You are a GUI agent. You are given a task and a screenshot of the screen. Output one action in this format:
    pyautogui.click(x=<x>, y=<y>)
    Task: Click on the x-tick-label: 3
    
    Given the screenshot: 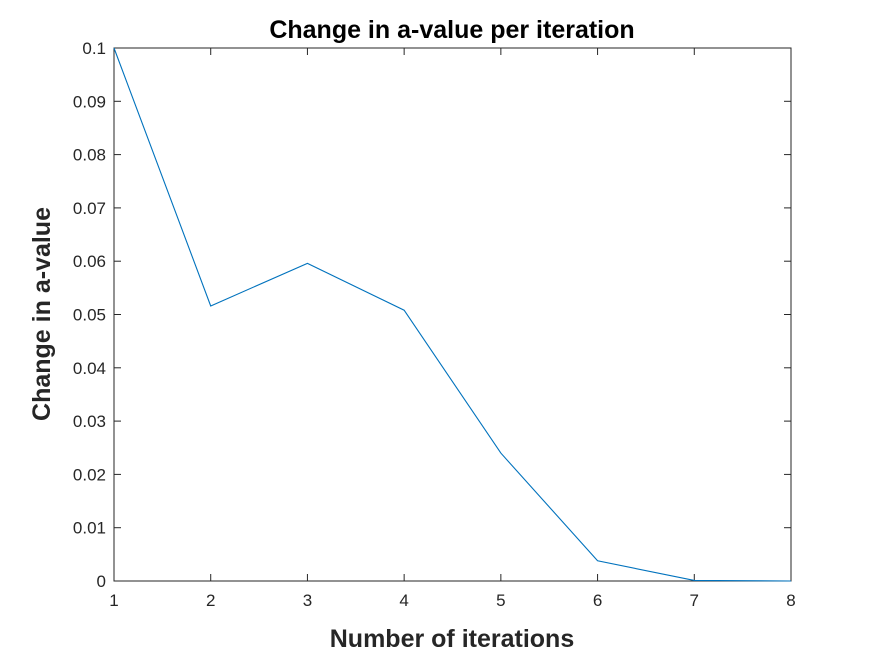 What is the action you would take?
    pyautogui.click(x=307, y=600)
    